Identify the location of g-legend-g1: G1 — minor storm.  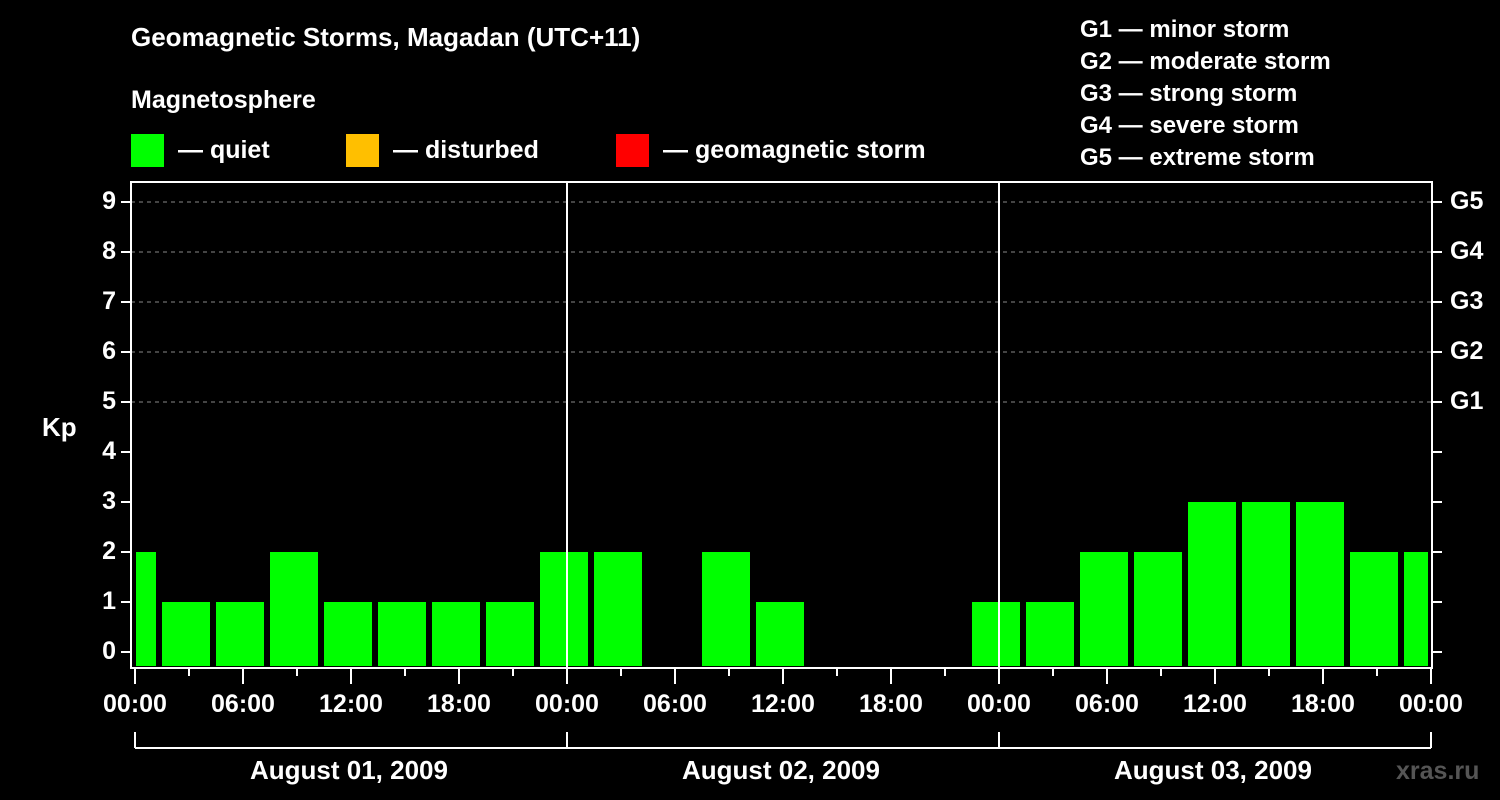
(1185, 29).